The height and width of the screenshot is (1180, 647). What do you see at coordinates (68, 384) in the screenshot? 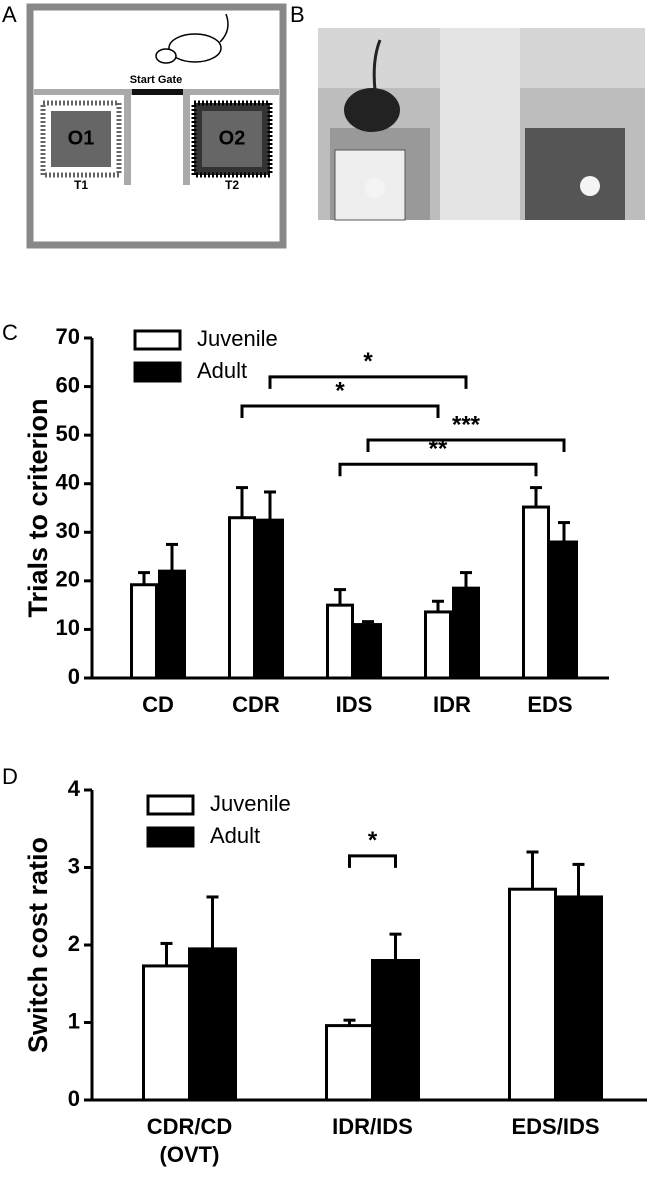
I see `y-tick-label: 60` at bounding box center [68, 384].